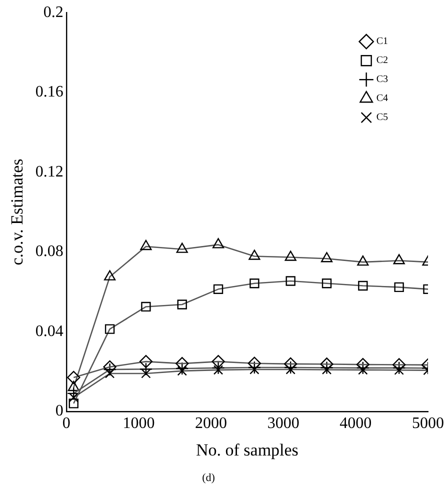 This screenshot has height=491, width=447. Describe the element at coordinates (382, 80) in the screenshot. I see `legend-label: C3` at that location.